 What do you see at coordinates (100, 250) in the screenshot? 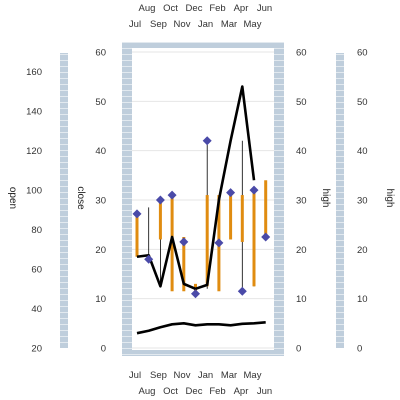
I see `close-axis-tick-label: 20` at bounding box center [100, 250].